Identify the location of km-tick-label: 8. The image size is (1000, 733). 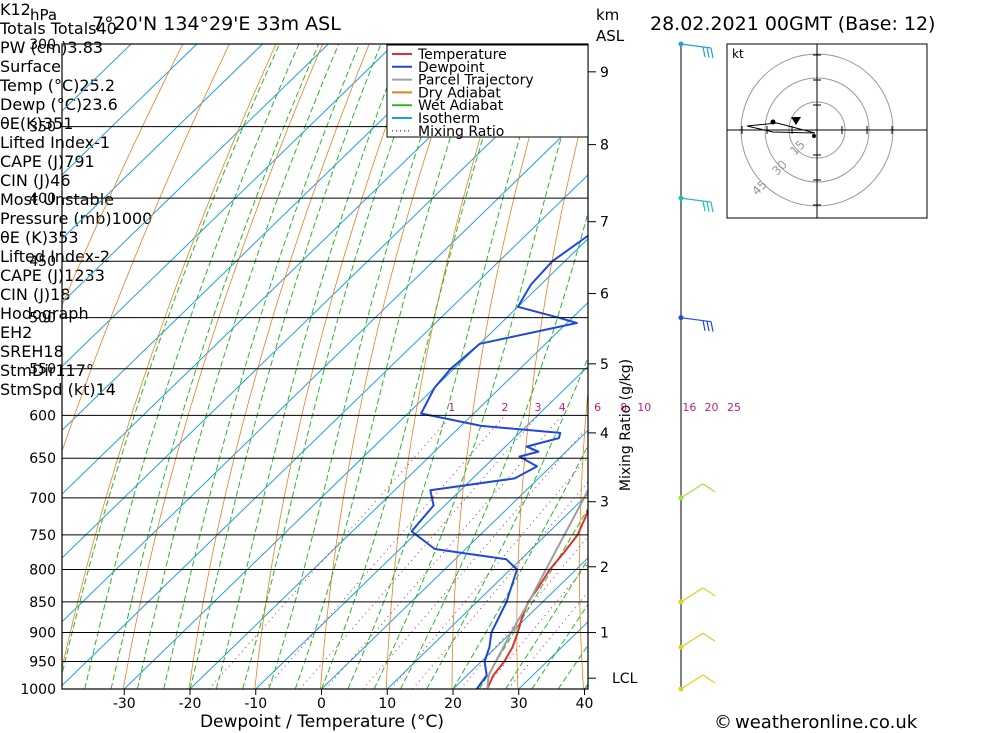
(604, 146).